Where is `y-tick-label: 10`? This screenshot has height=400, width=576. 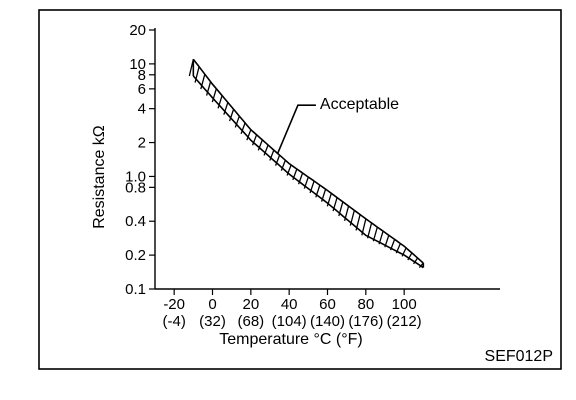 y-tick-label: 10 is located at coordinates (137, 64).